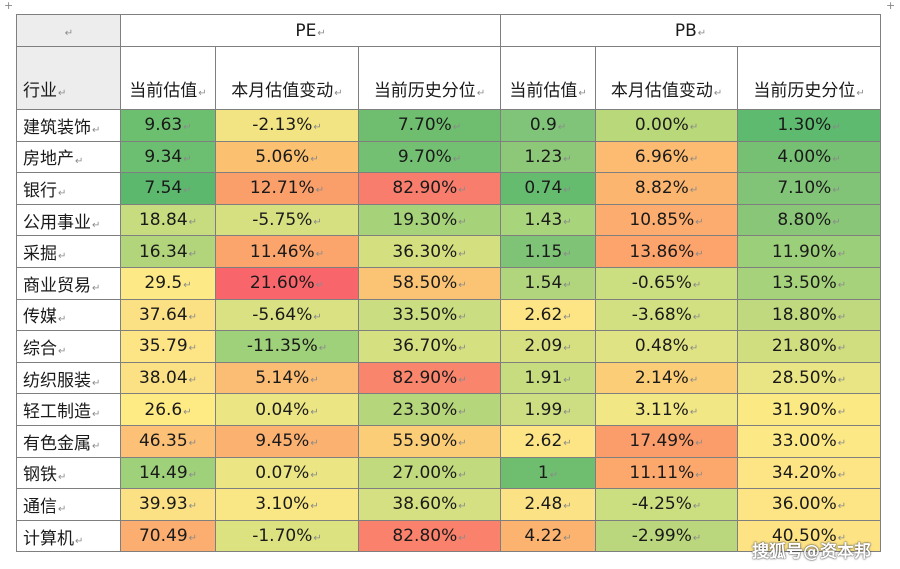 The image size is (900, 569). Describe the element at coordinates (287, 409) in the screenshot. I see `pe-change-cell: 0.04%↵` at that location.